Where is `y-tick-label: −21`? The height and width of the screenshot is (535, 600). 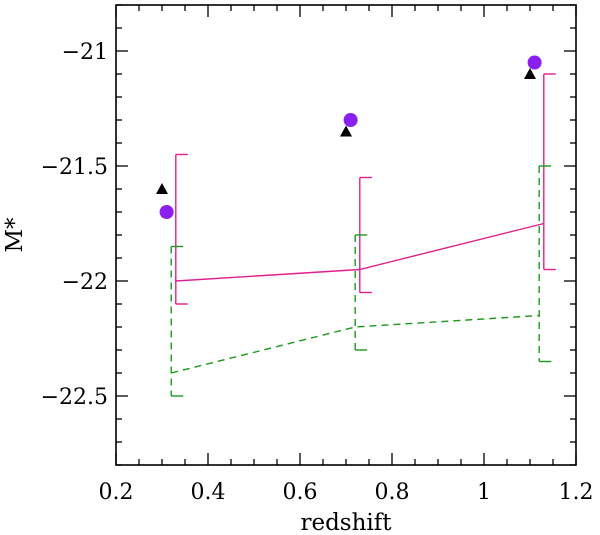
y-tick-label: −21 is located at coordinates (85, 52).